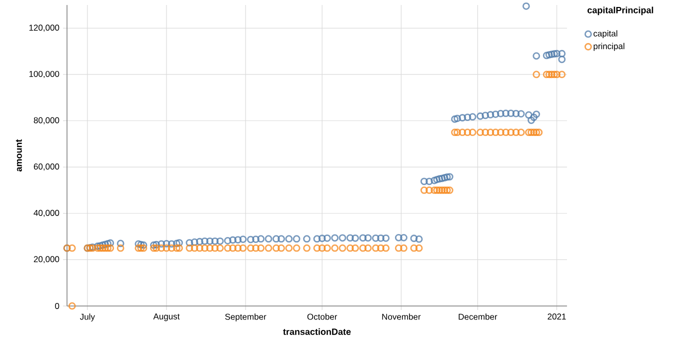 The width and height of the screenshot is (678, 352). Describe the element at coordinates (609, 46) in the screenshot. I see `legend-label: principal` at that location.